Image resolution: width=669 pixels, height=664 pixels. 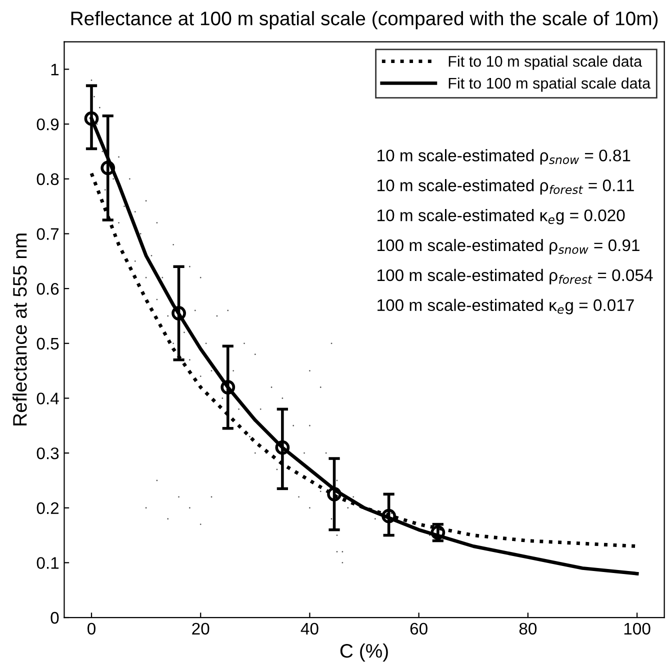 I want to click on x-tick-label: 60, so click(x=419, y=628).